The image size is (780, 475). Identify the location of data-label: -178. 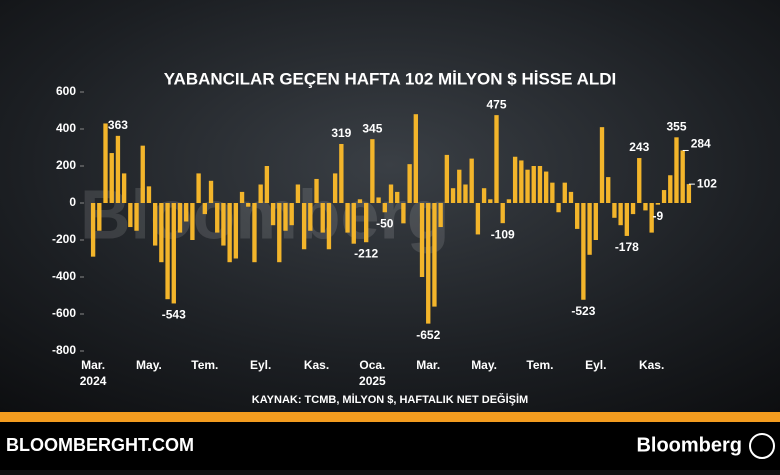
(627, 247).